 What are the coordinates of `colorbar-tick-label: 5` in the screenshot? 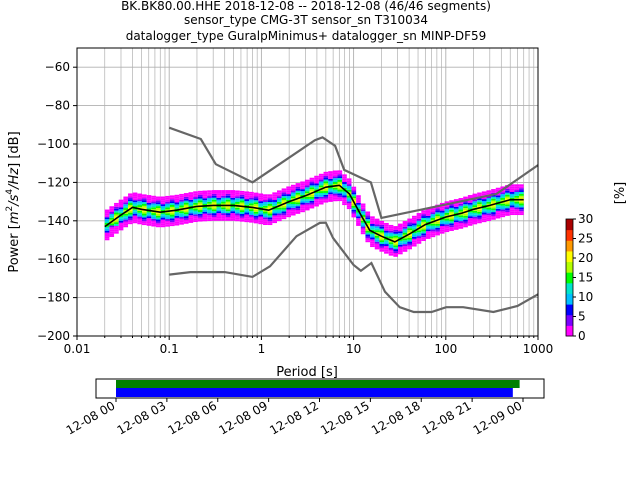 It's located at (582, 317).